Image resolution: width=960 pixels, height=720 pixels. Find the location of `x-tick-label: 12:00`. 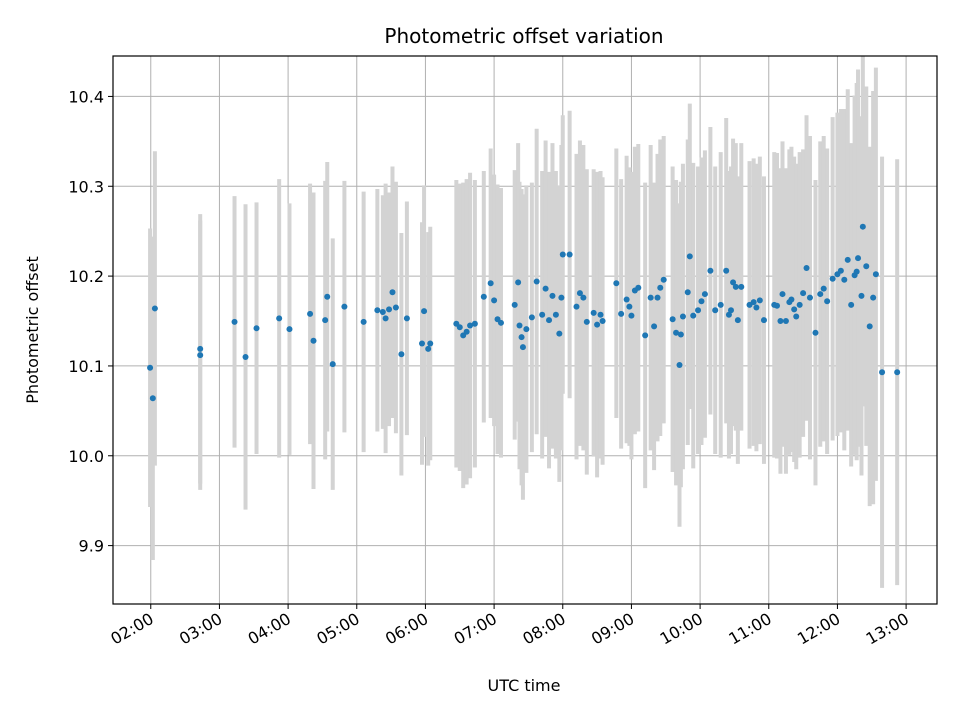

x-tick-label: 12:00 is located at coordinates (818, 629).